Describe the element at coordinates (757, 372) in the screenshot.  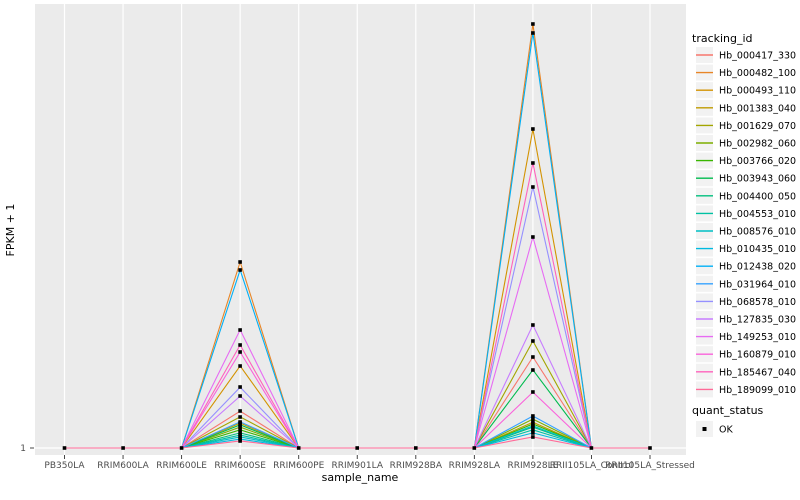
I see `legend-item-label: Hb_185467_040` at that location.